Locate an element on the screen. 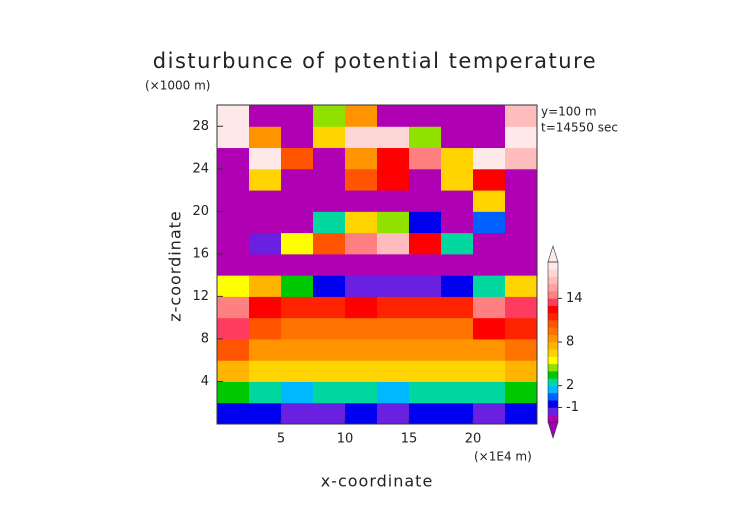  y-tick-label: 8 is located at coordinates (205, 338).